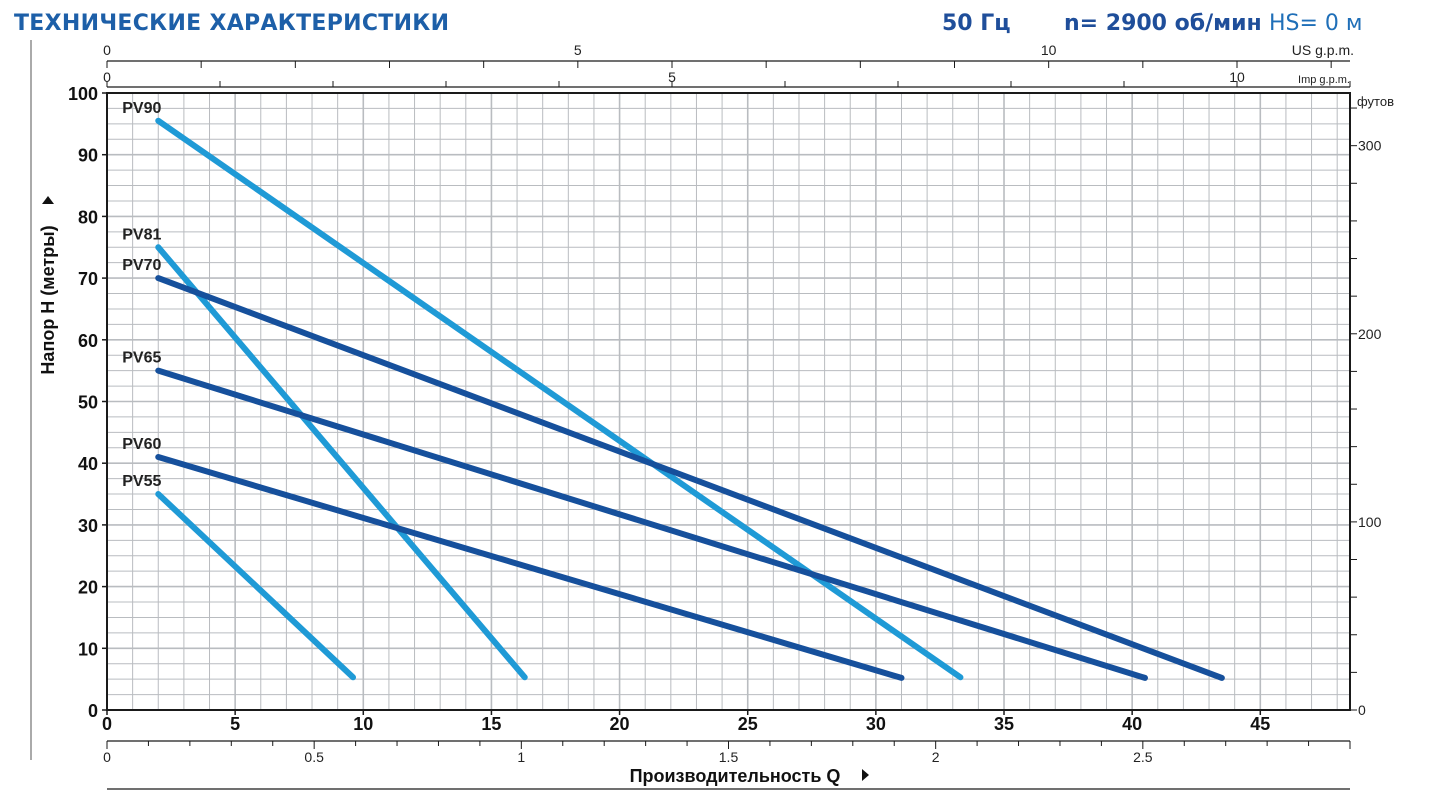 The image size is (1429, 797). I want to click on x-tick-label: 40, so click(1132, 724).